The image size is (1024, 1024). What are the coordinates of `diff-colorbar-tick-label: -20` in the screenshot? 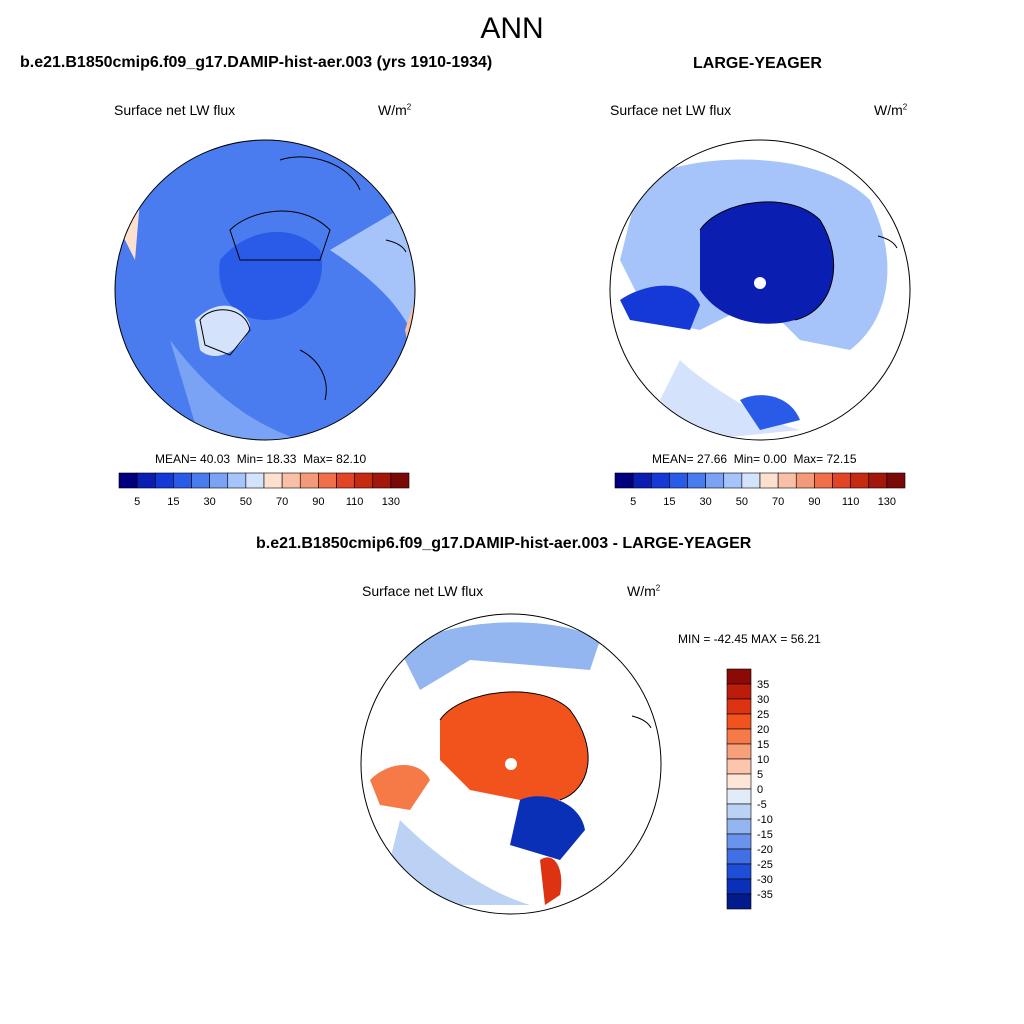 It's located at (765, 850).